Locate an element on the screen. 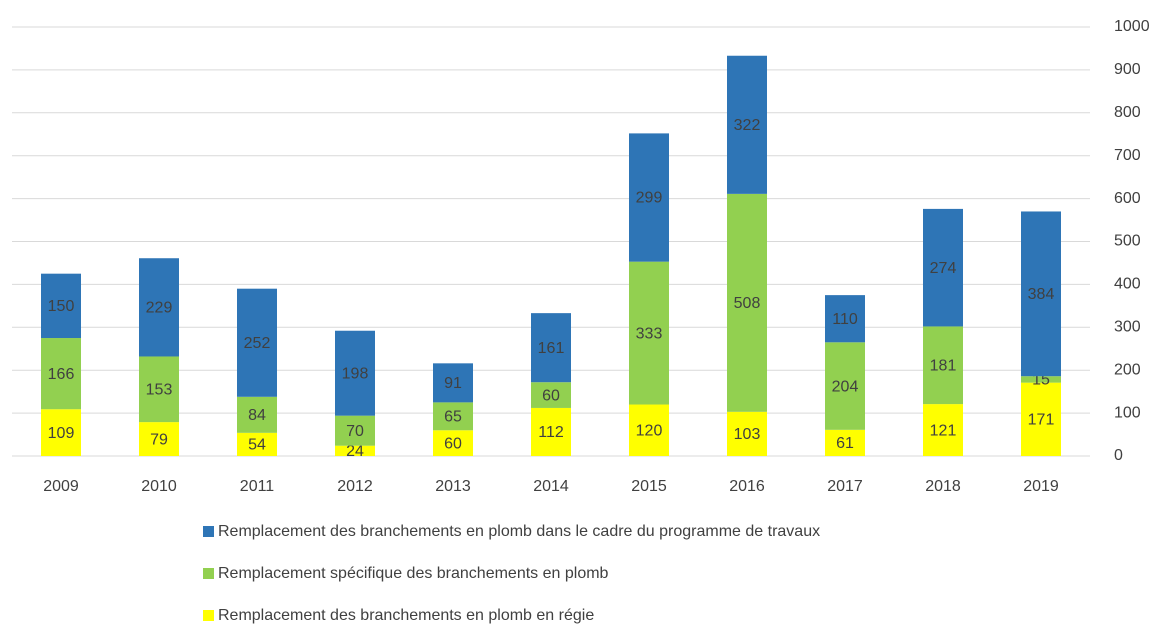 The image size is (1158, 624). data-label: 198 is located at coordinates (355, 373).